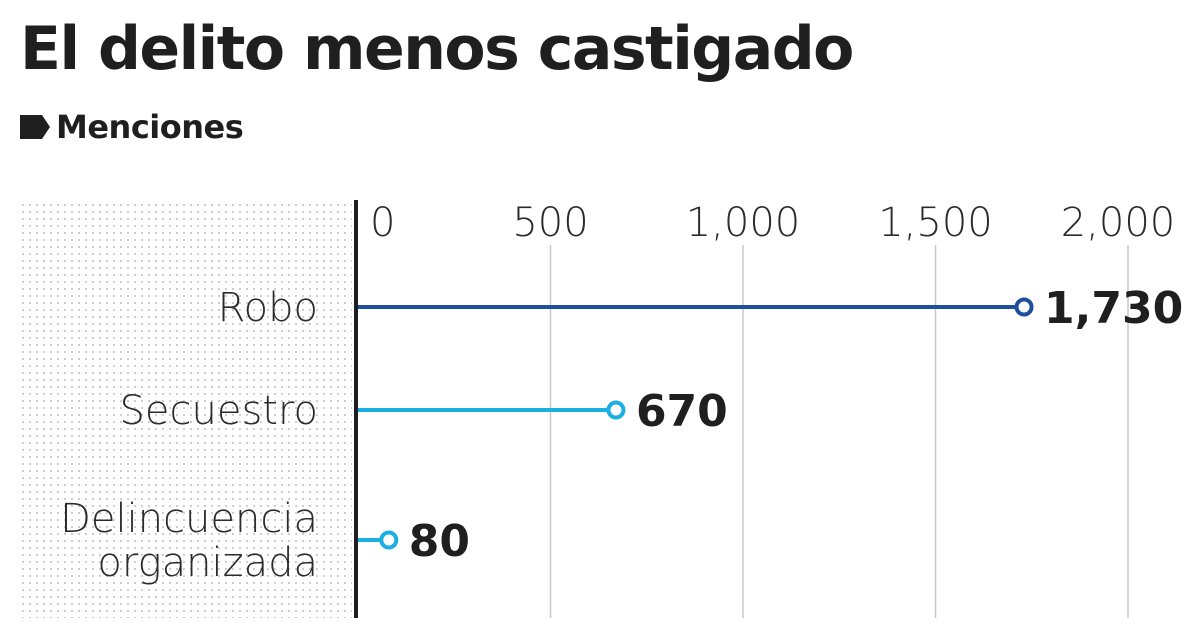 The image size is (1200, 633). What do you see at coordinates (268, 308) in the screenshot?
I see `category-label-0-0: Robo` at bounding box center [268, 308].